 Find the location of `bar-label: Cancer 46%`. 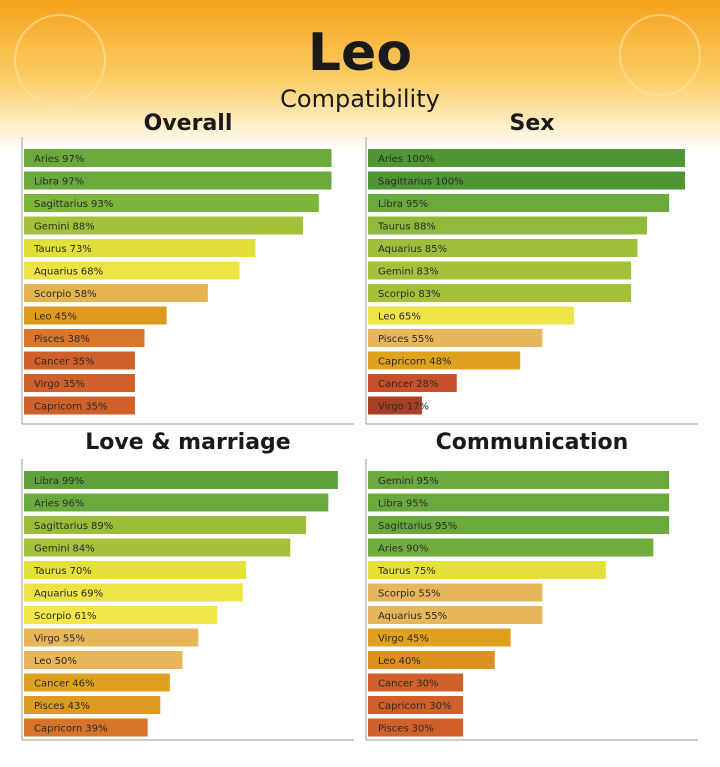

bar-label: Cancer 46% is located at coordinates (64, 684).